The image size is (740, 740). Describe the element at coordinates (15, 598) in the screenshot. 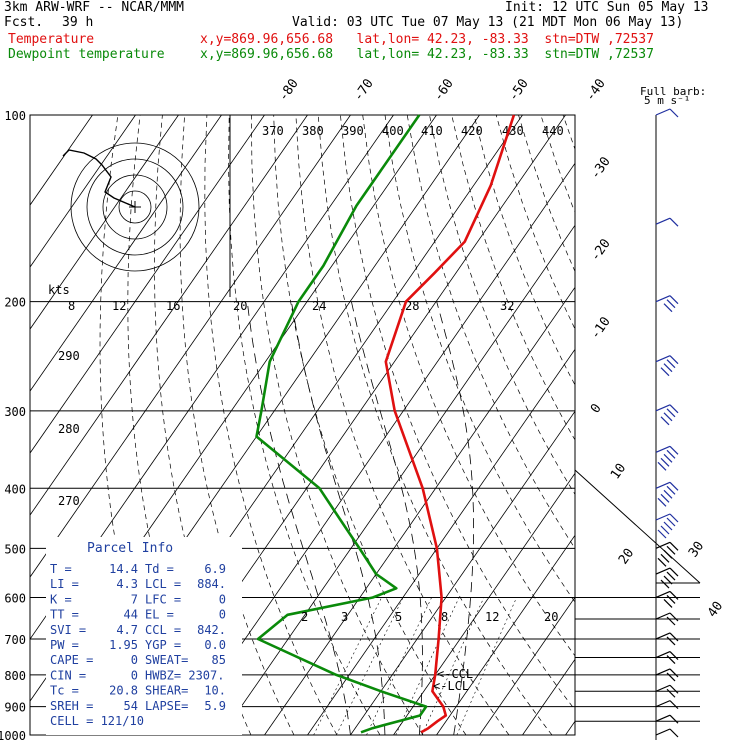

I see `pressure-tick-label: 600` at that location.